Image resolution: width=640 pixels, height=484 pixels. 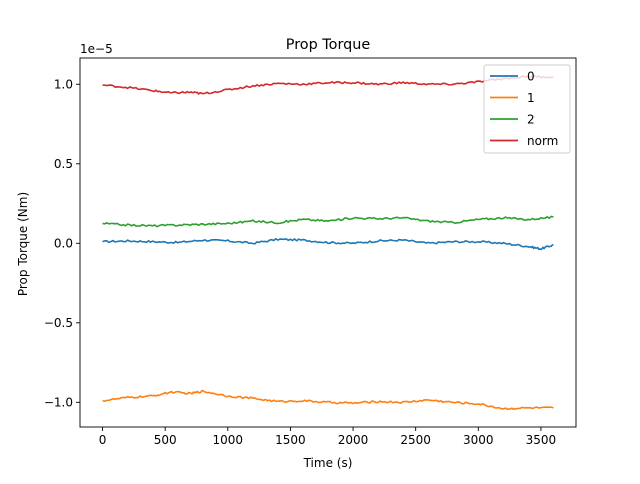 I want to click on y-tick-label: −0.5, so click(x=58, y=323).